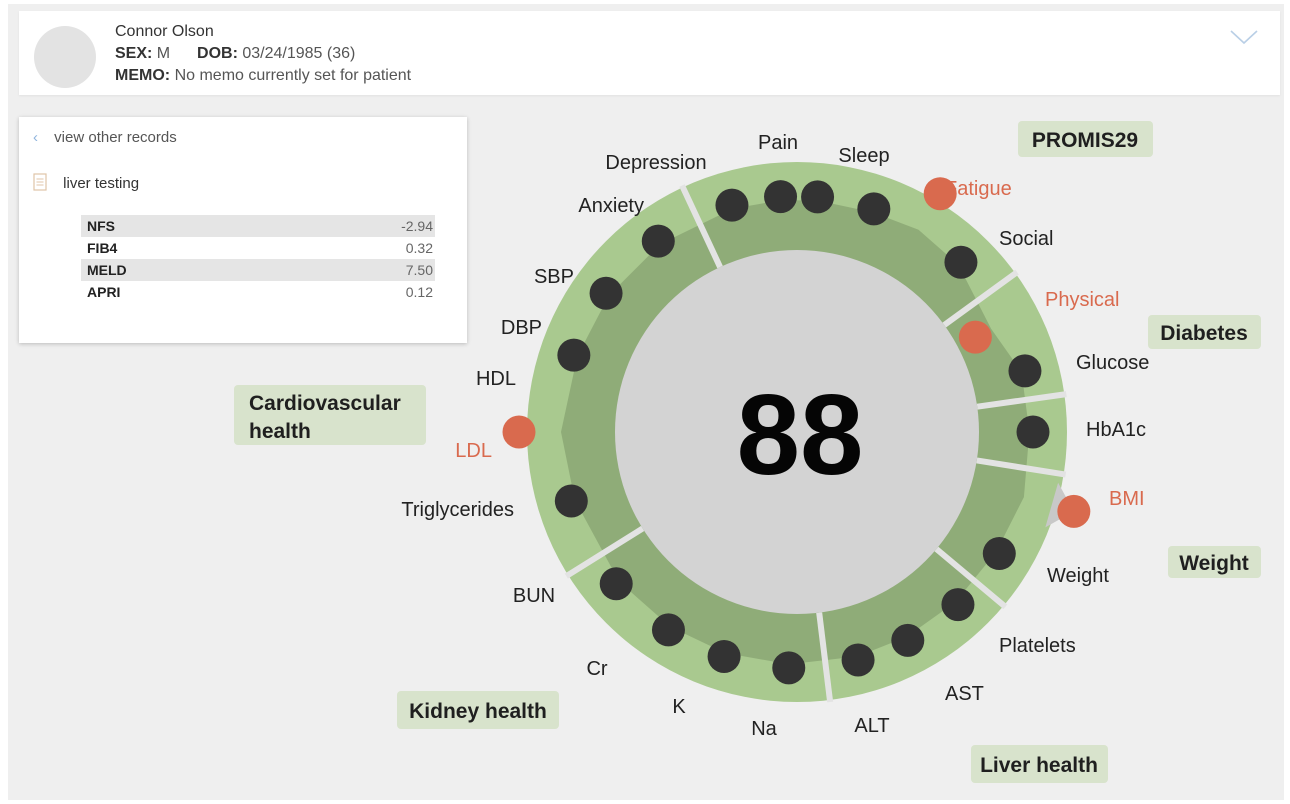 The height and width of the screenshot is (804, 1290). What do you see at coordinates (163, 53) in the screenshot?
I see `sex-value: M` at bounding box center [163, 53].